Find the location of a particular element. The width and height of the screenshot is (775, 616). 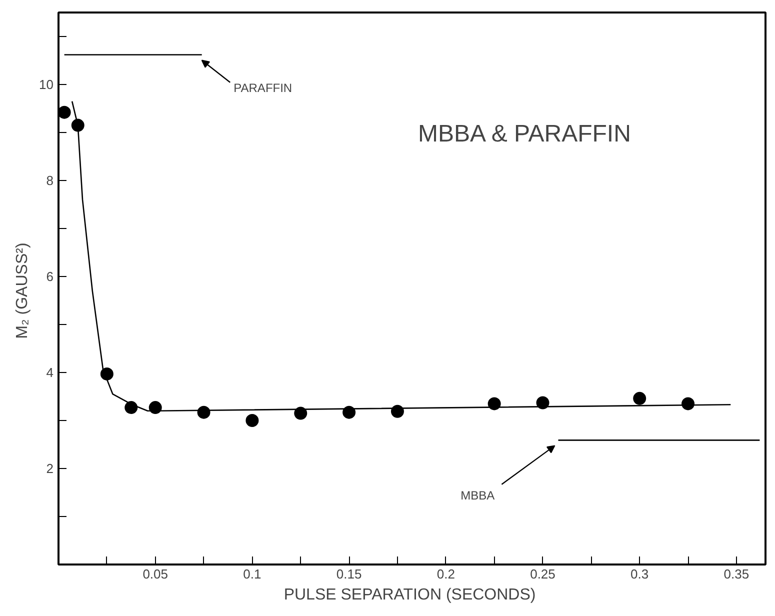

x-axis-title: PULSE SEPARATION (SECONDS) is located at coordinates (410, 595).